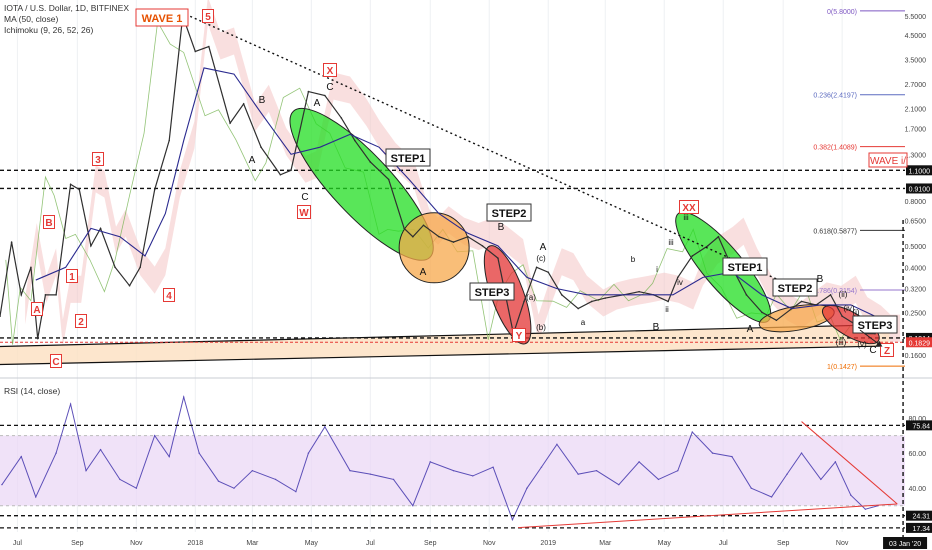 This screenshot has width=932, height=550. I want to click on price-tick-label: 0.6500, so click(916, 222).